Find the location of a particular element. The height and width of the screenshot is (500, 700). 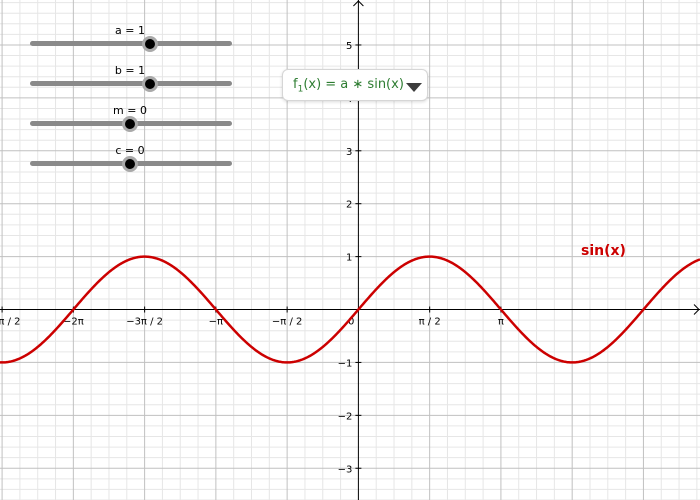

dropdown-triangle-icon is located at coordinates (414, 87).